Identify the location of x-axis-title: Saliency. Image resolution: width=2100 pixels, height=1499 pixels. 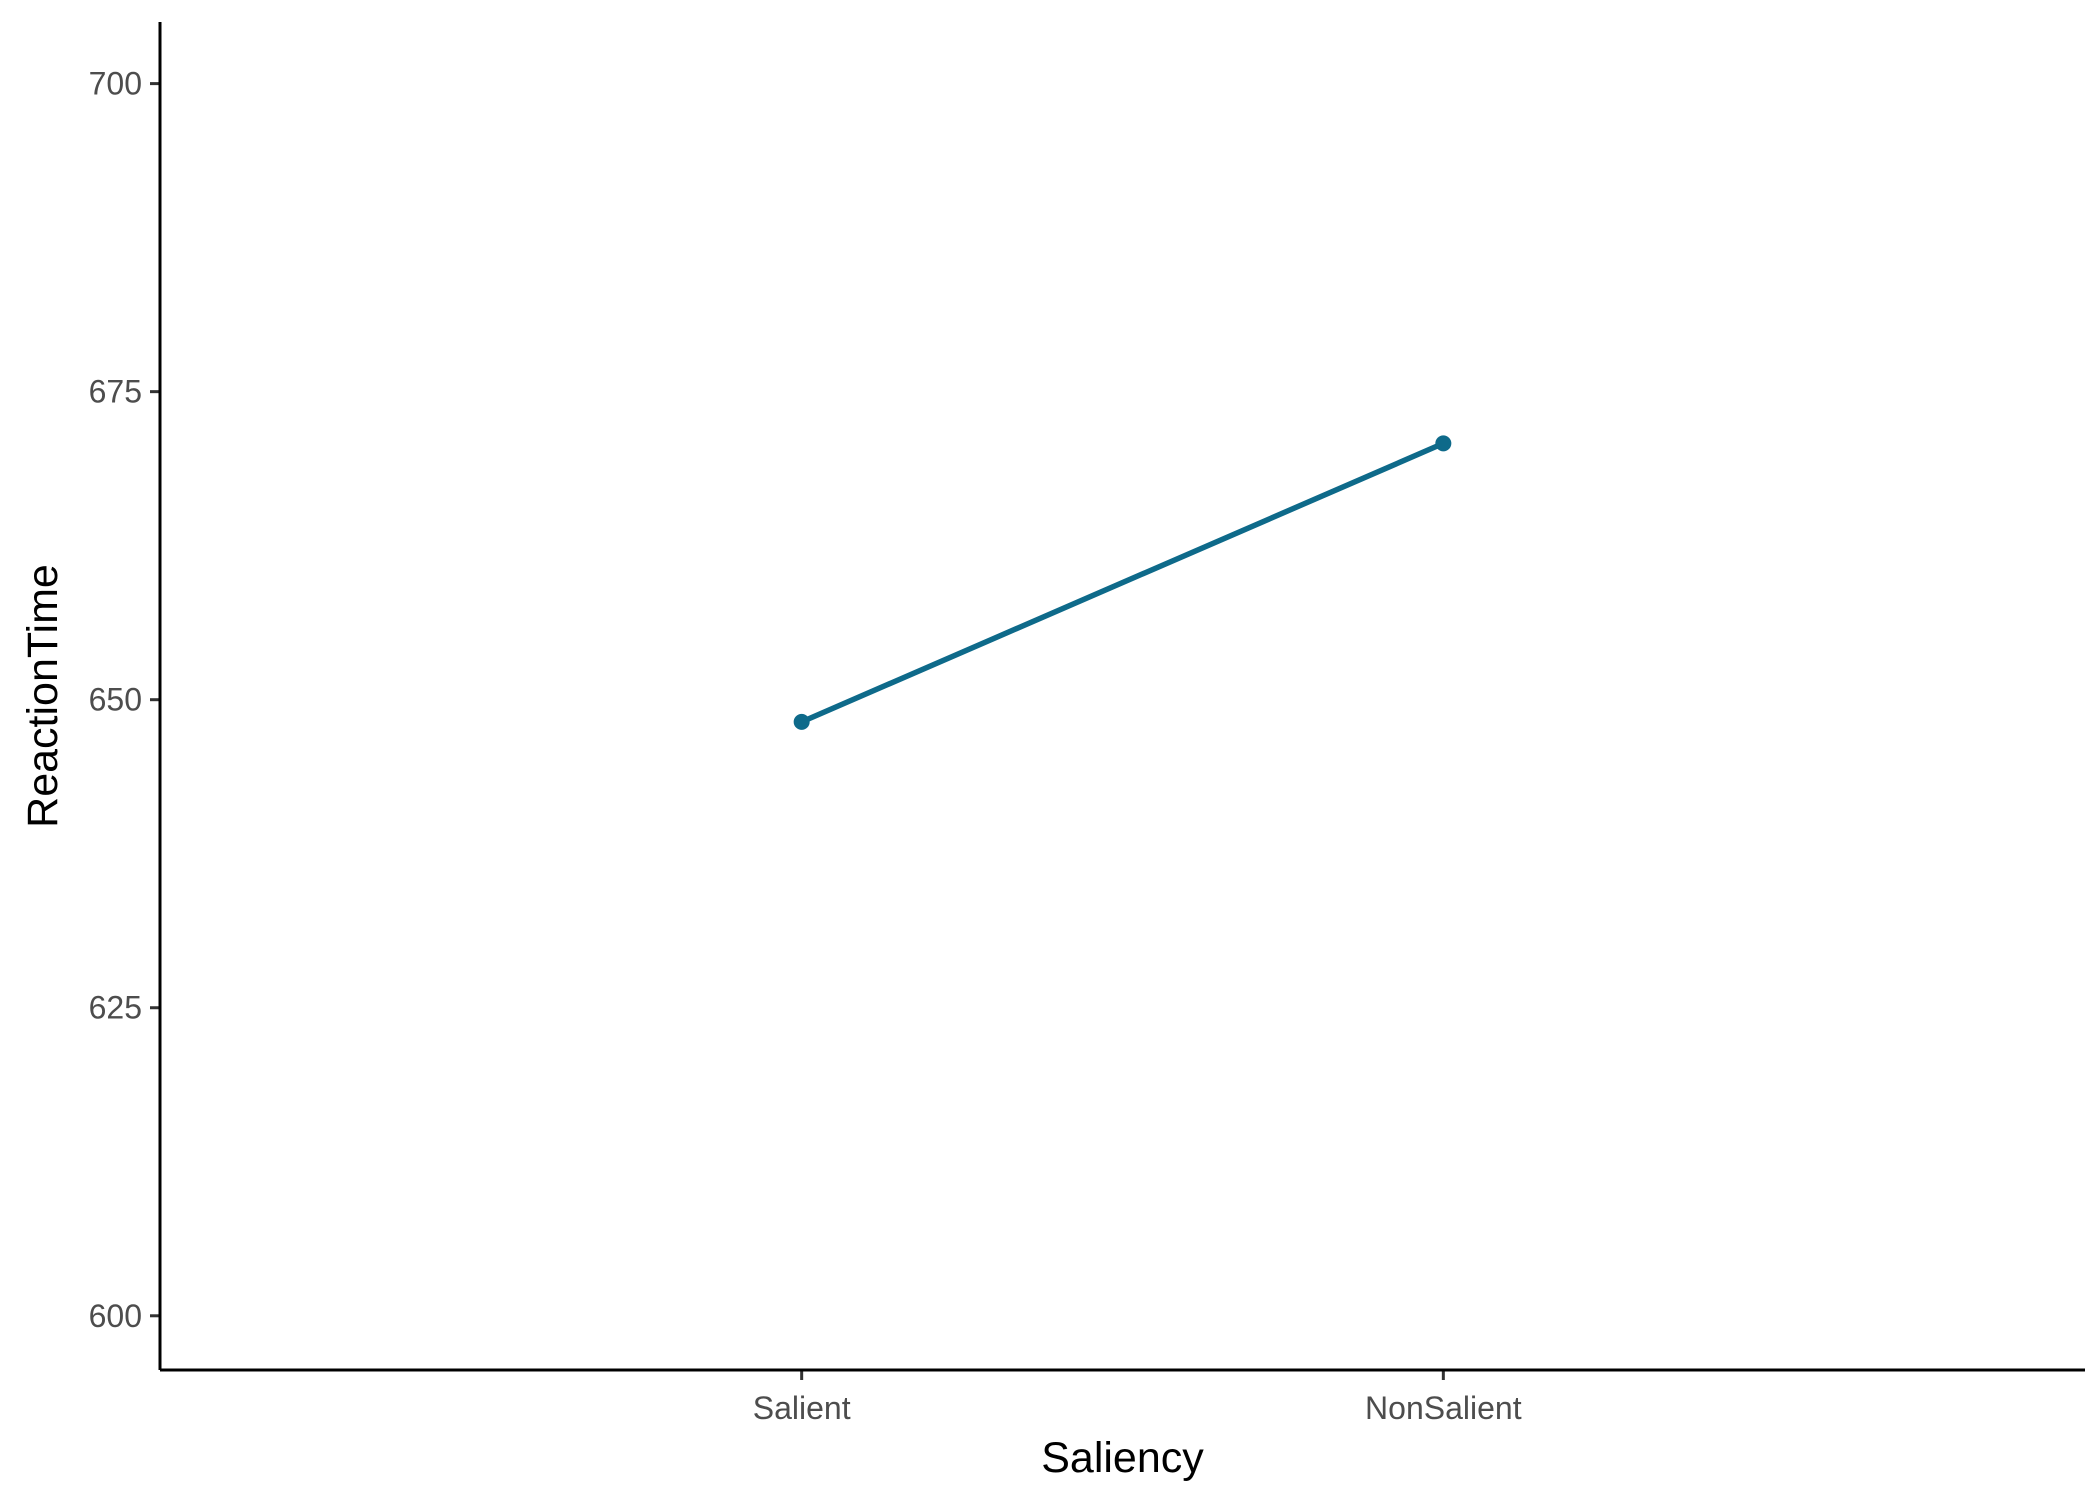
(1122, 1458).